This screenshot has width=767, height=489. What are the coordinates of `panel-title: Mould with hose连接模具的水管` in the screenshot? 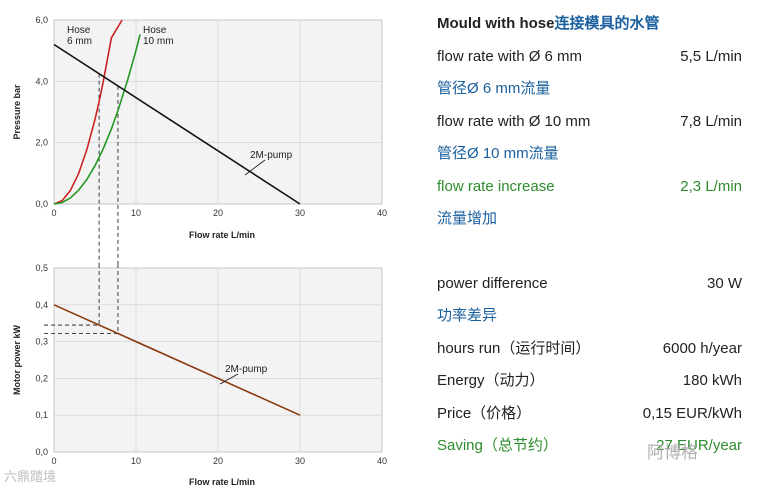 It's located at (589, 30).